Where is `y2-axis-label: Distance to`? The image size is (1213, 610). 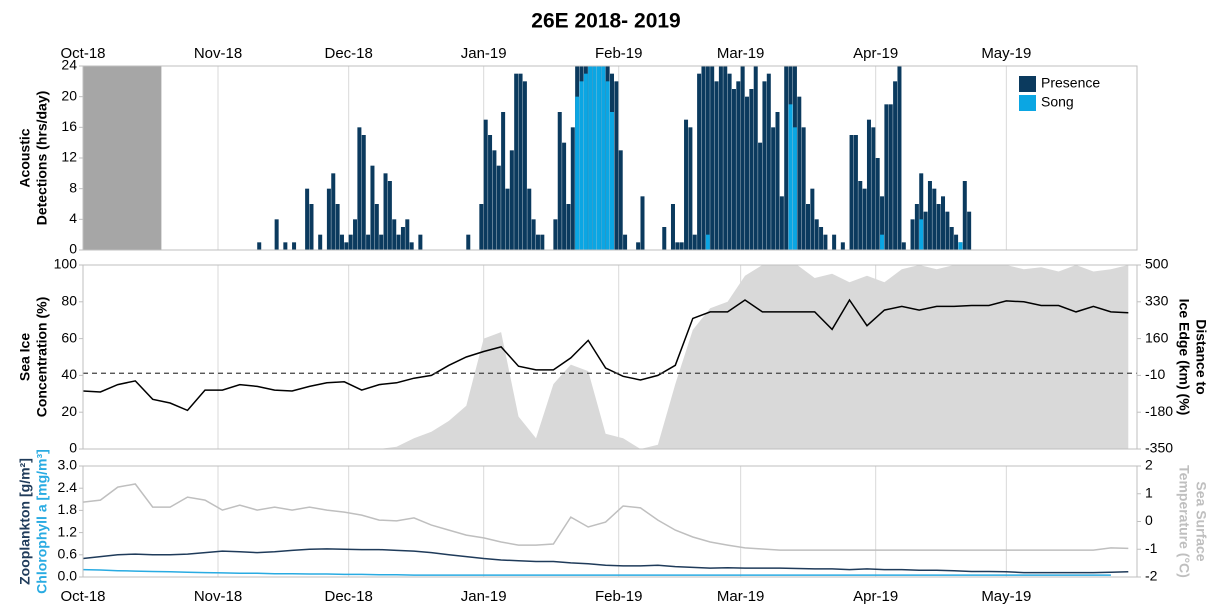 y2-axis-label: Distance to is located at coordinates (1201, 356).